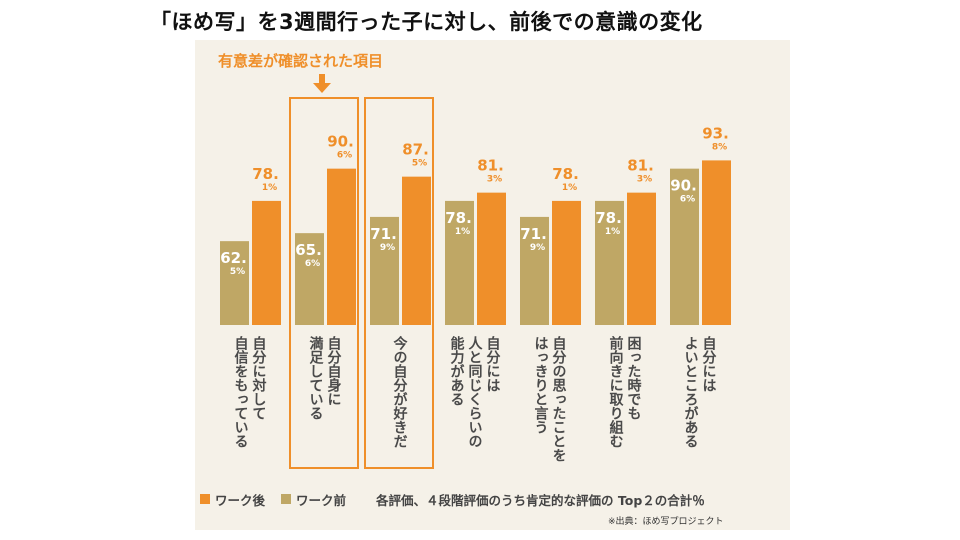 This screenshot has height=540, width=960. Describe the element at coordinates (540, 385) in the screenshot. I see `category-label-line: はっきりと言う` at that location.